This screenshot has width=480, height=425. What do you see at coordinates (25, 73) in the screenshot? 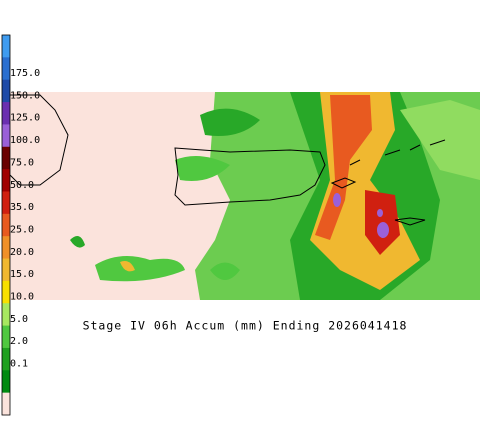
I see `legend-label: 175.0` at bounding box center [25, 73].